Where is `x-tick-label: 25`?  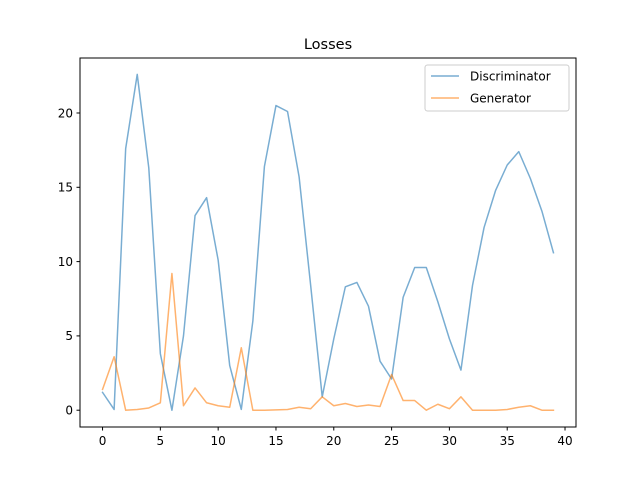
x-tick-label: 25 is located at coordinates (391, 441).